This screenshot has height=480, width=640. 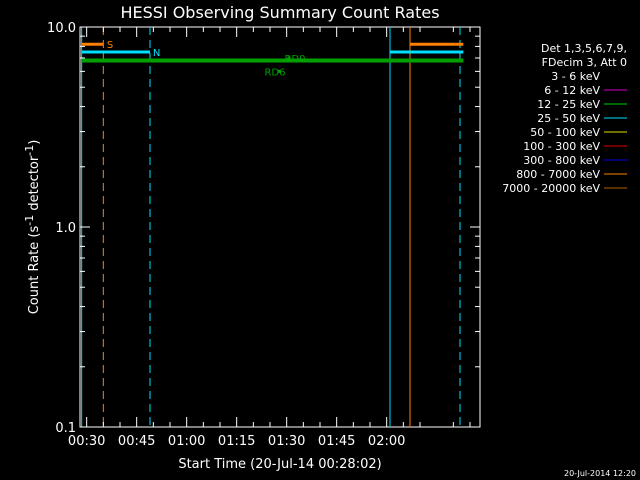 What do you see at coordinates (236, 441) in the screenshot?
I see `x-tick-label: 01:15` at bounding box center [236, 441].